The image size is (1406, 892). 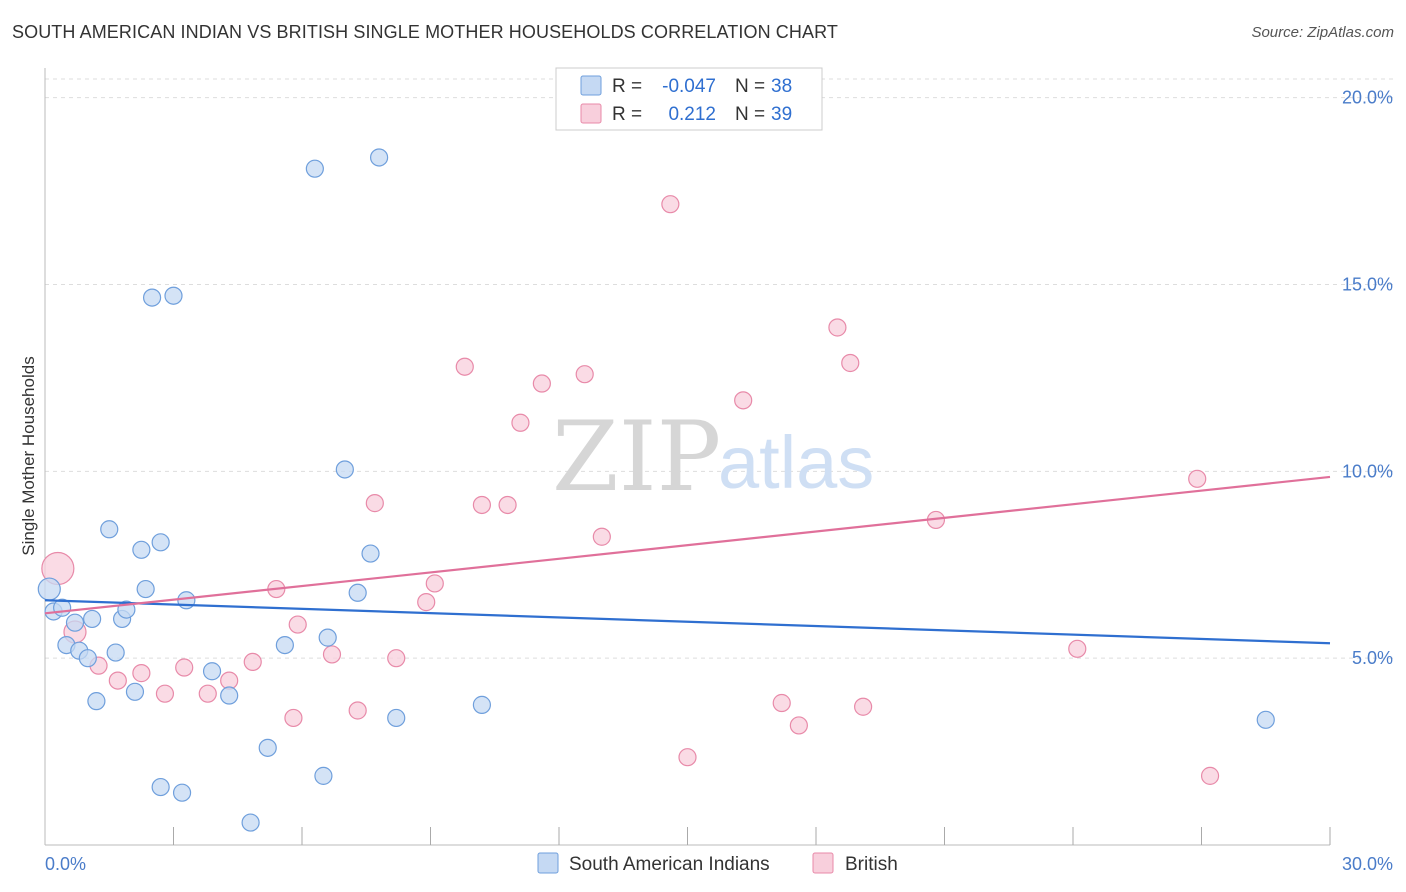 What do you see at coordinates (627, 114) in the screenshot?
I see `legend-r-label-pink: R =` at bounding box center [627, 114].